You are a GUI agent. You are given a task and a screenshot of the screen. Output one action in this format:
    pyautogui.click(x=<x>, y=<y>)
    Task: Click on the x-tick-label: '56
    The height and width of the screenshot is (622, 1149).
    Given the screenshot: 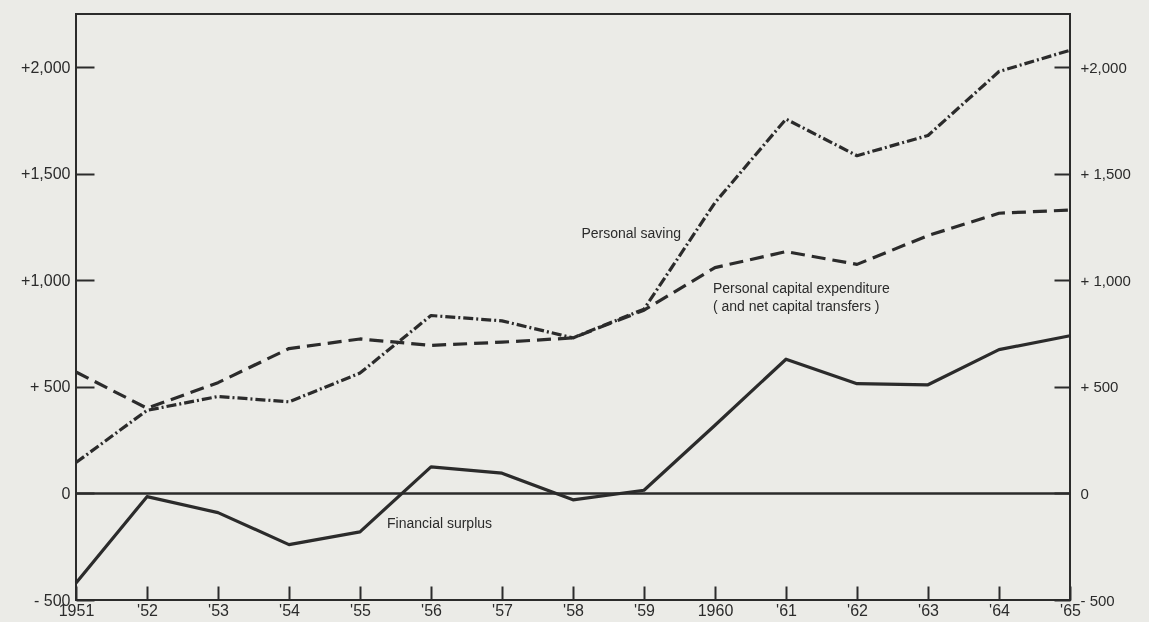 What is the action you would take?
    pyautogui.click(x=432, y=610)
    